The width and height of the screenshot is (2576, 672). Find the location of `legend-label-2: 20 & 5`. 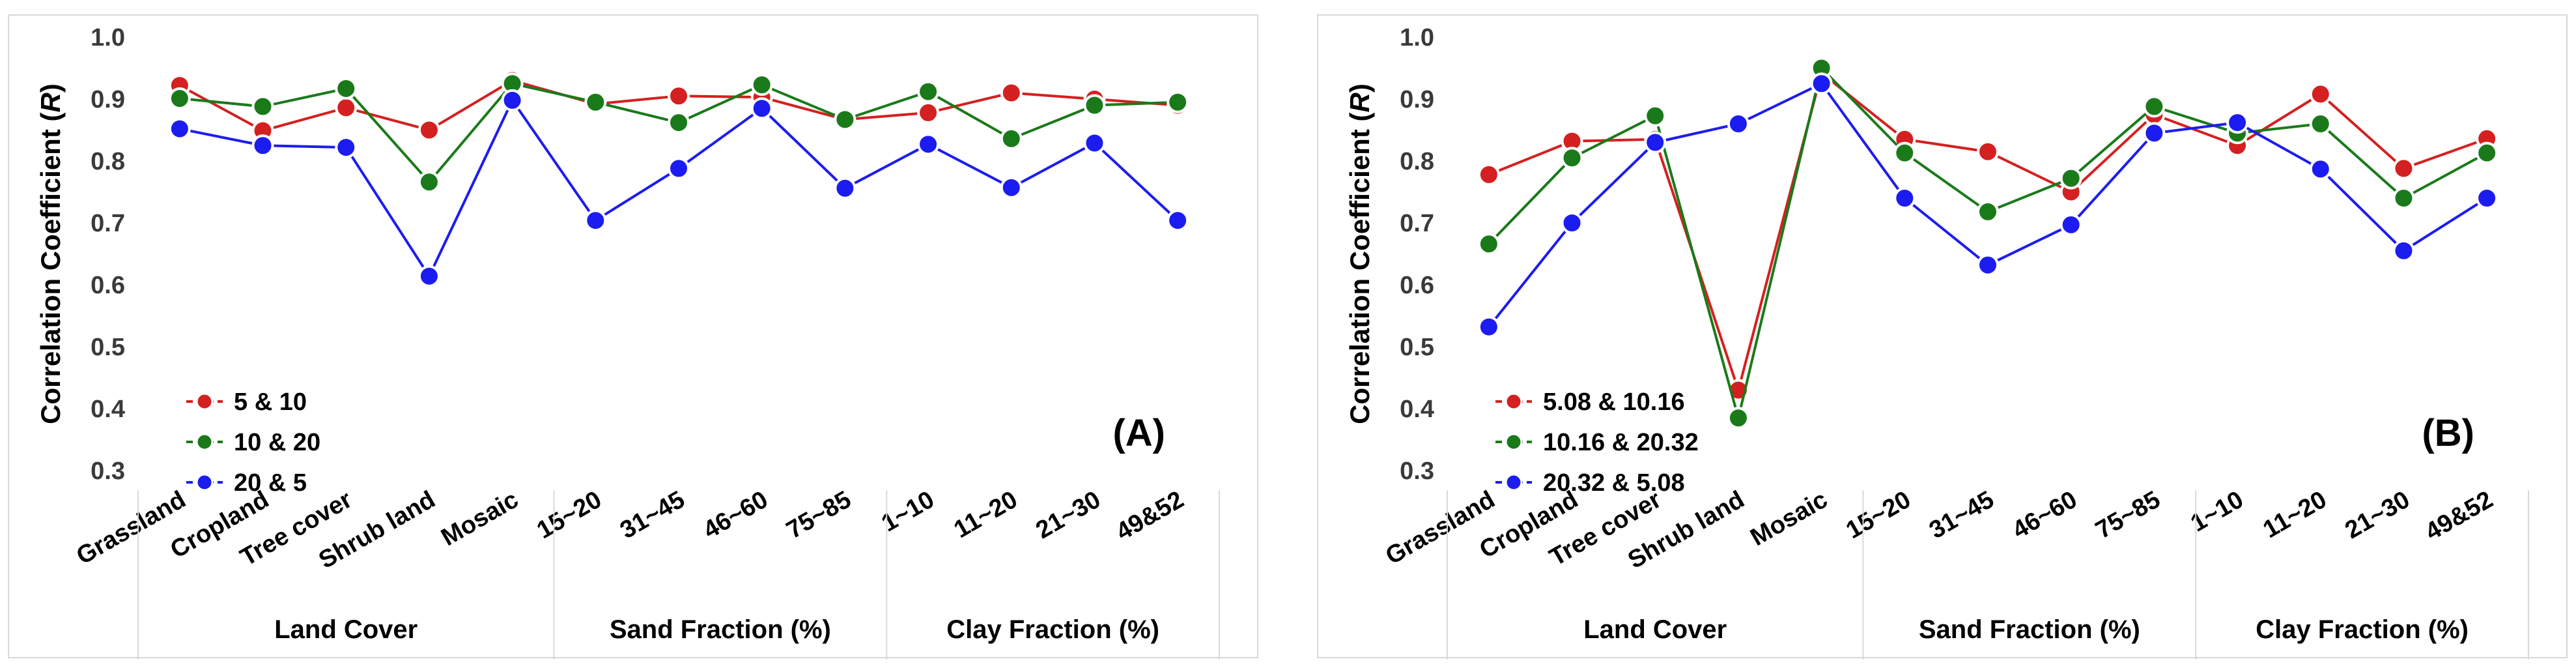

legend-label-2: 20 & 5 is located at coordinates (270, 483).